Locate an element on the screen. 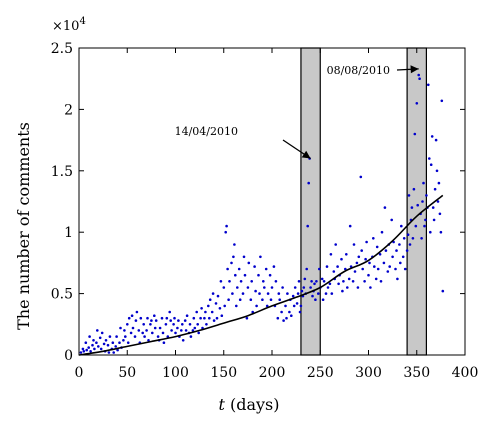 The height and width of the screenshot is (428, 500). y-multiplier-base: ×10 is located at coordinates (65, 26).